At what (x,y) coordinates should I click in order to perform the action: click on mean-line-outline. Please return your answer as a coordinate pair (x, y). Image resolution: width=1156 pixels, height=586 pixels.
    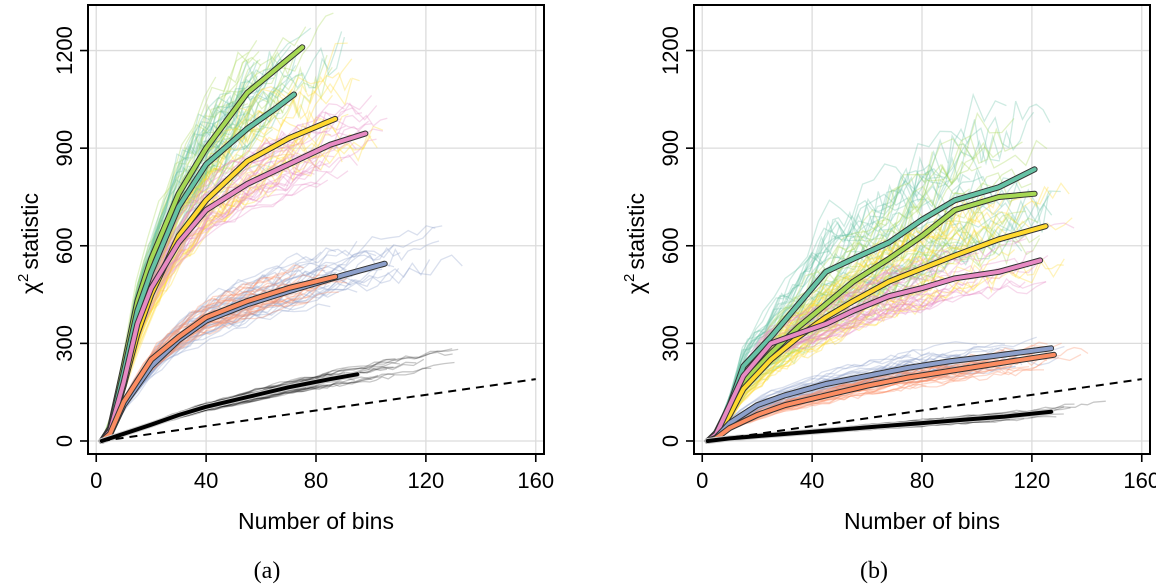
    Looking at the image, I should click on (202, 244).